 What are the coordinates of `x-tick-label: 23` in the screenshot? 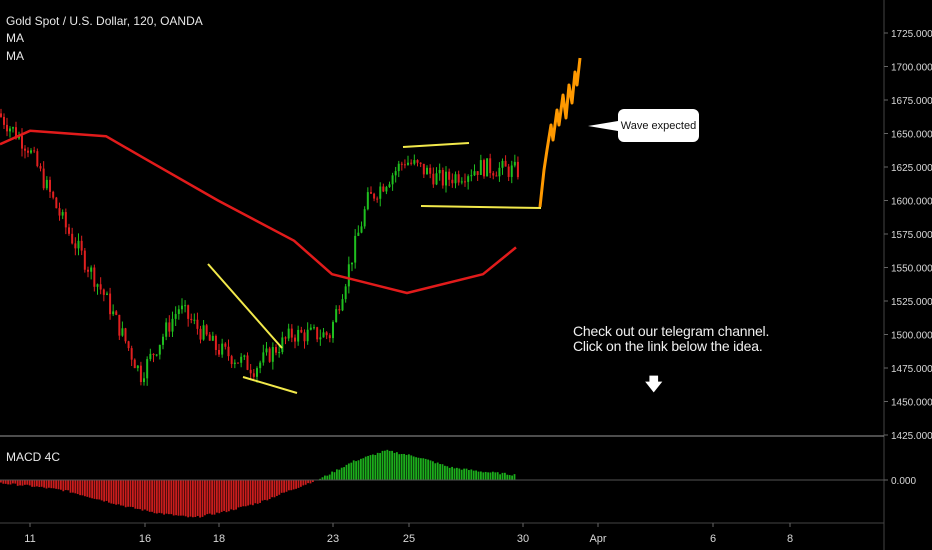 It's located at (333, 539).